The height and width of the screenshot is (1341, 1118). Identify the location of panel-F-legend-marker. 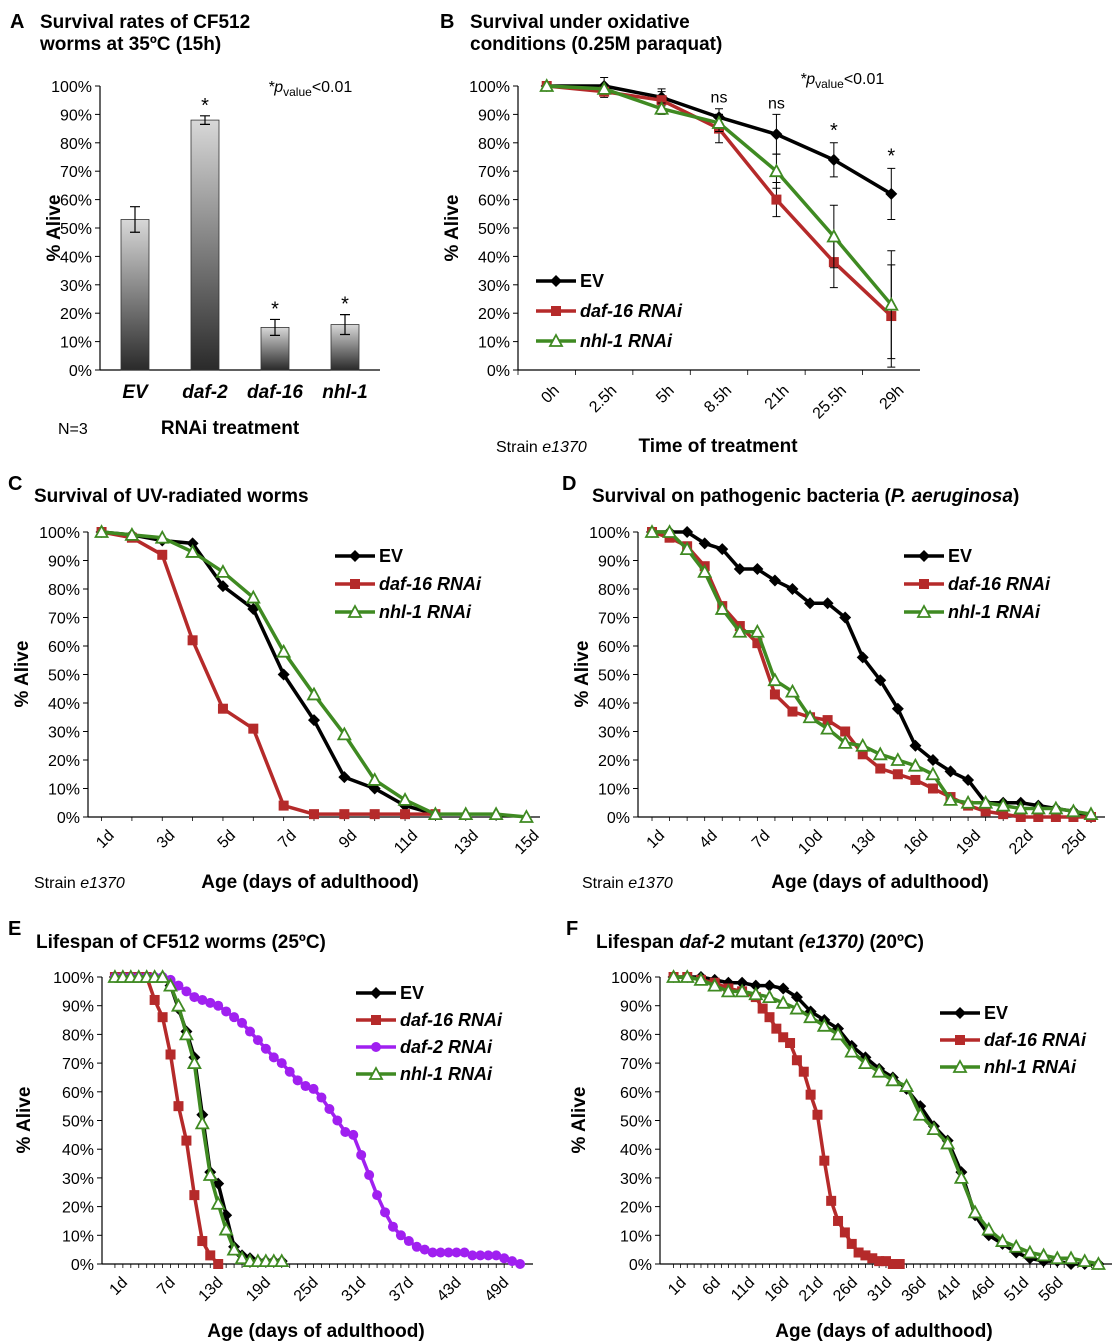
(960, 1013).